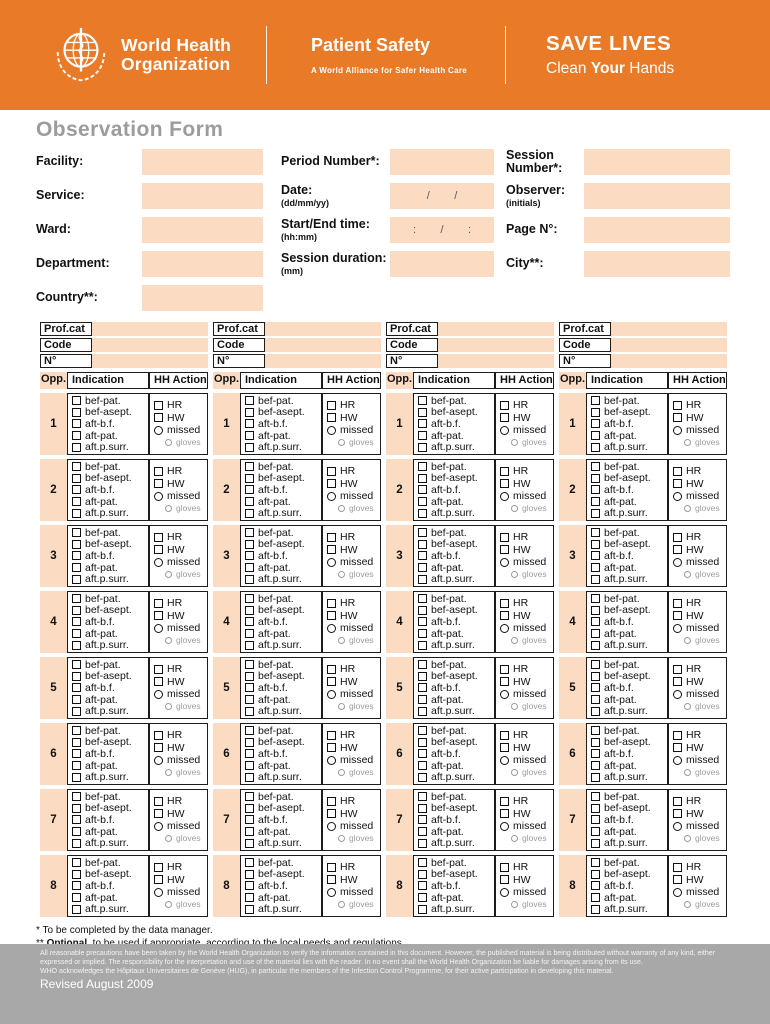  Describe the element at coordinates (657, 230) in the screenshot. I see `page-no-input` at that location.